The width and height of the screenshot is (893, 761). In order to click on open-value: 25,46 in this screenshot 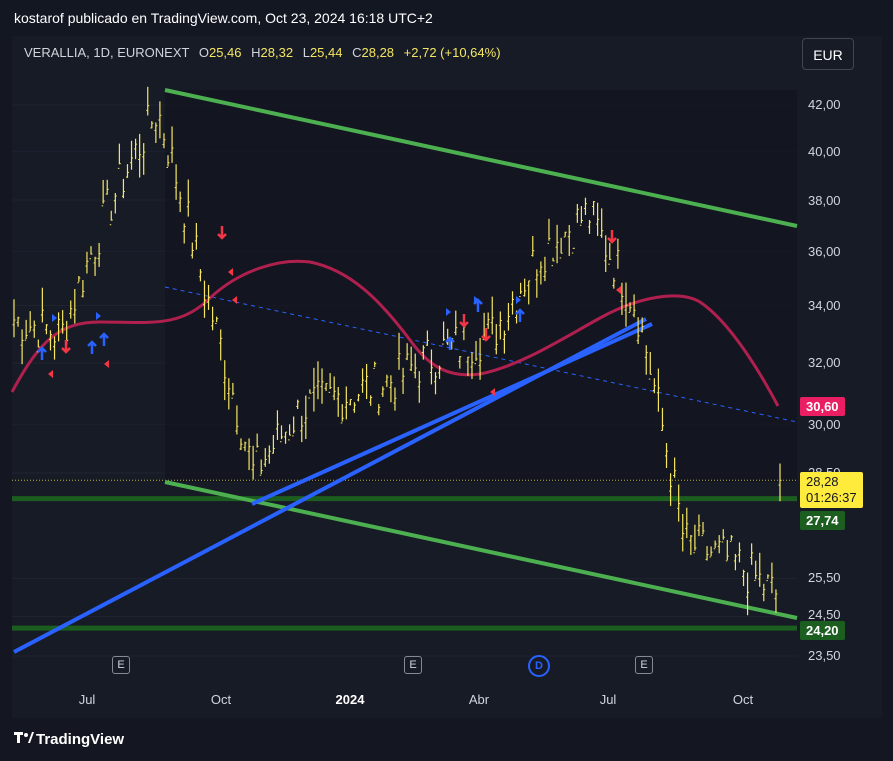, I will do `click(225, 52)`.